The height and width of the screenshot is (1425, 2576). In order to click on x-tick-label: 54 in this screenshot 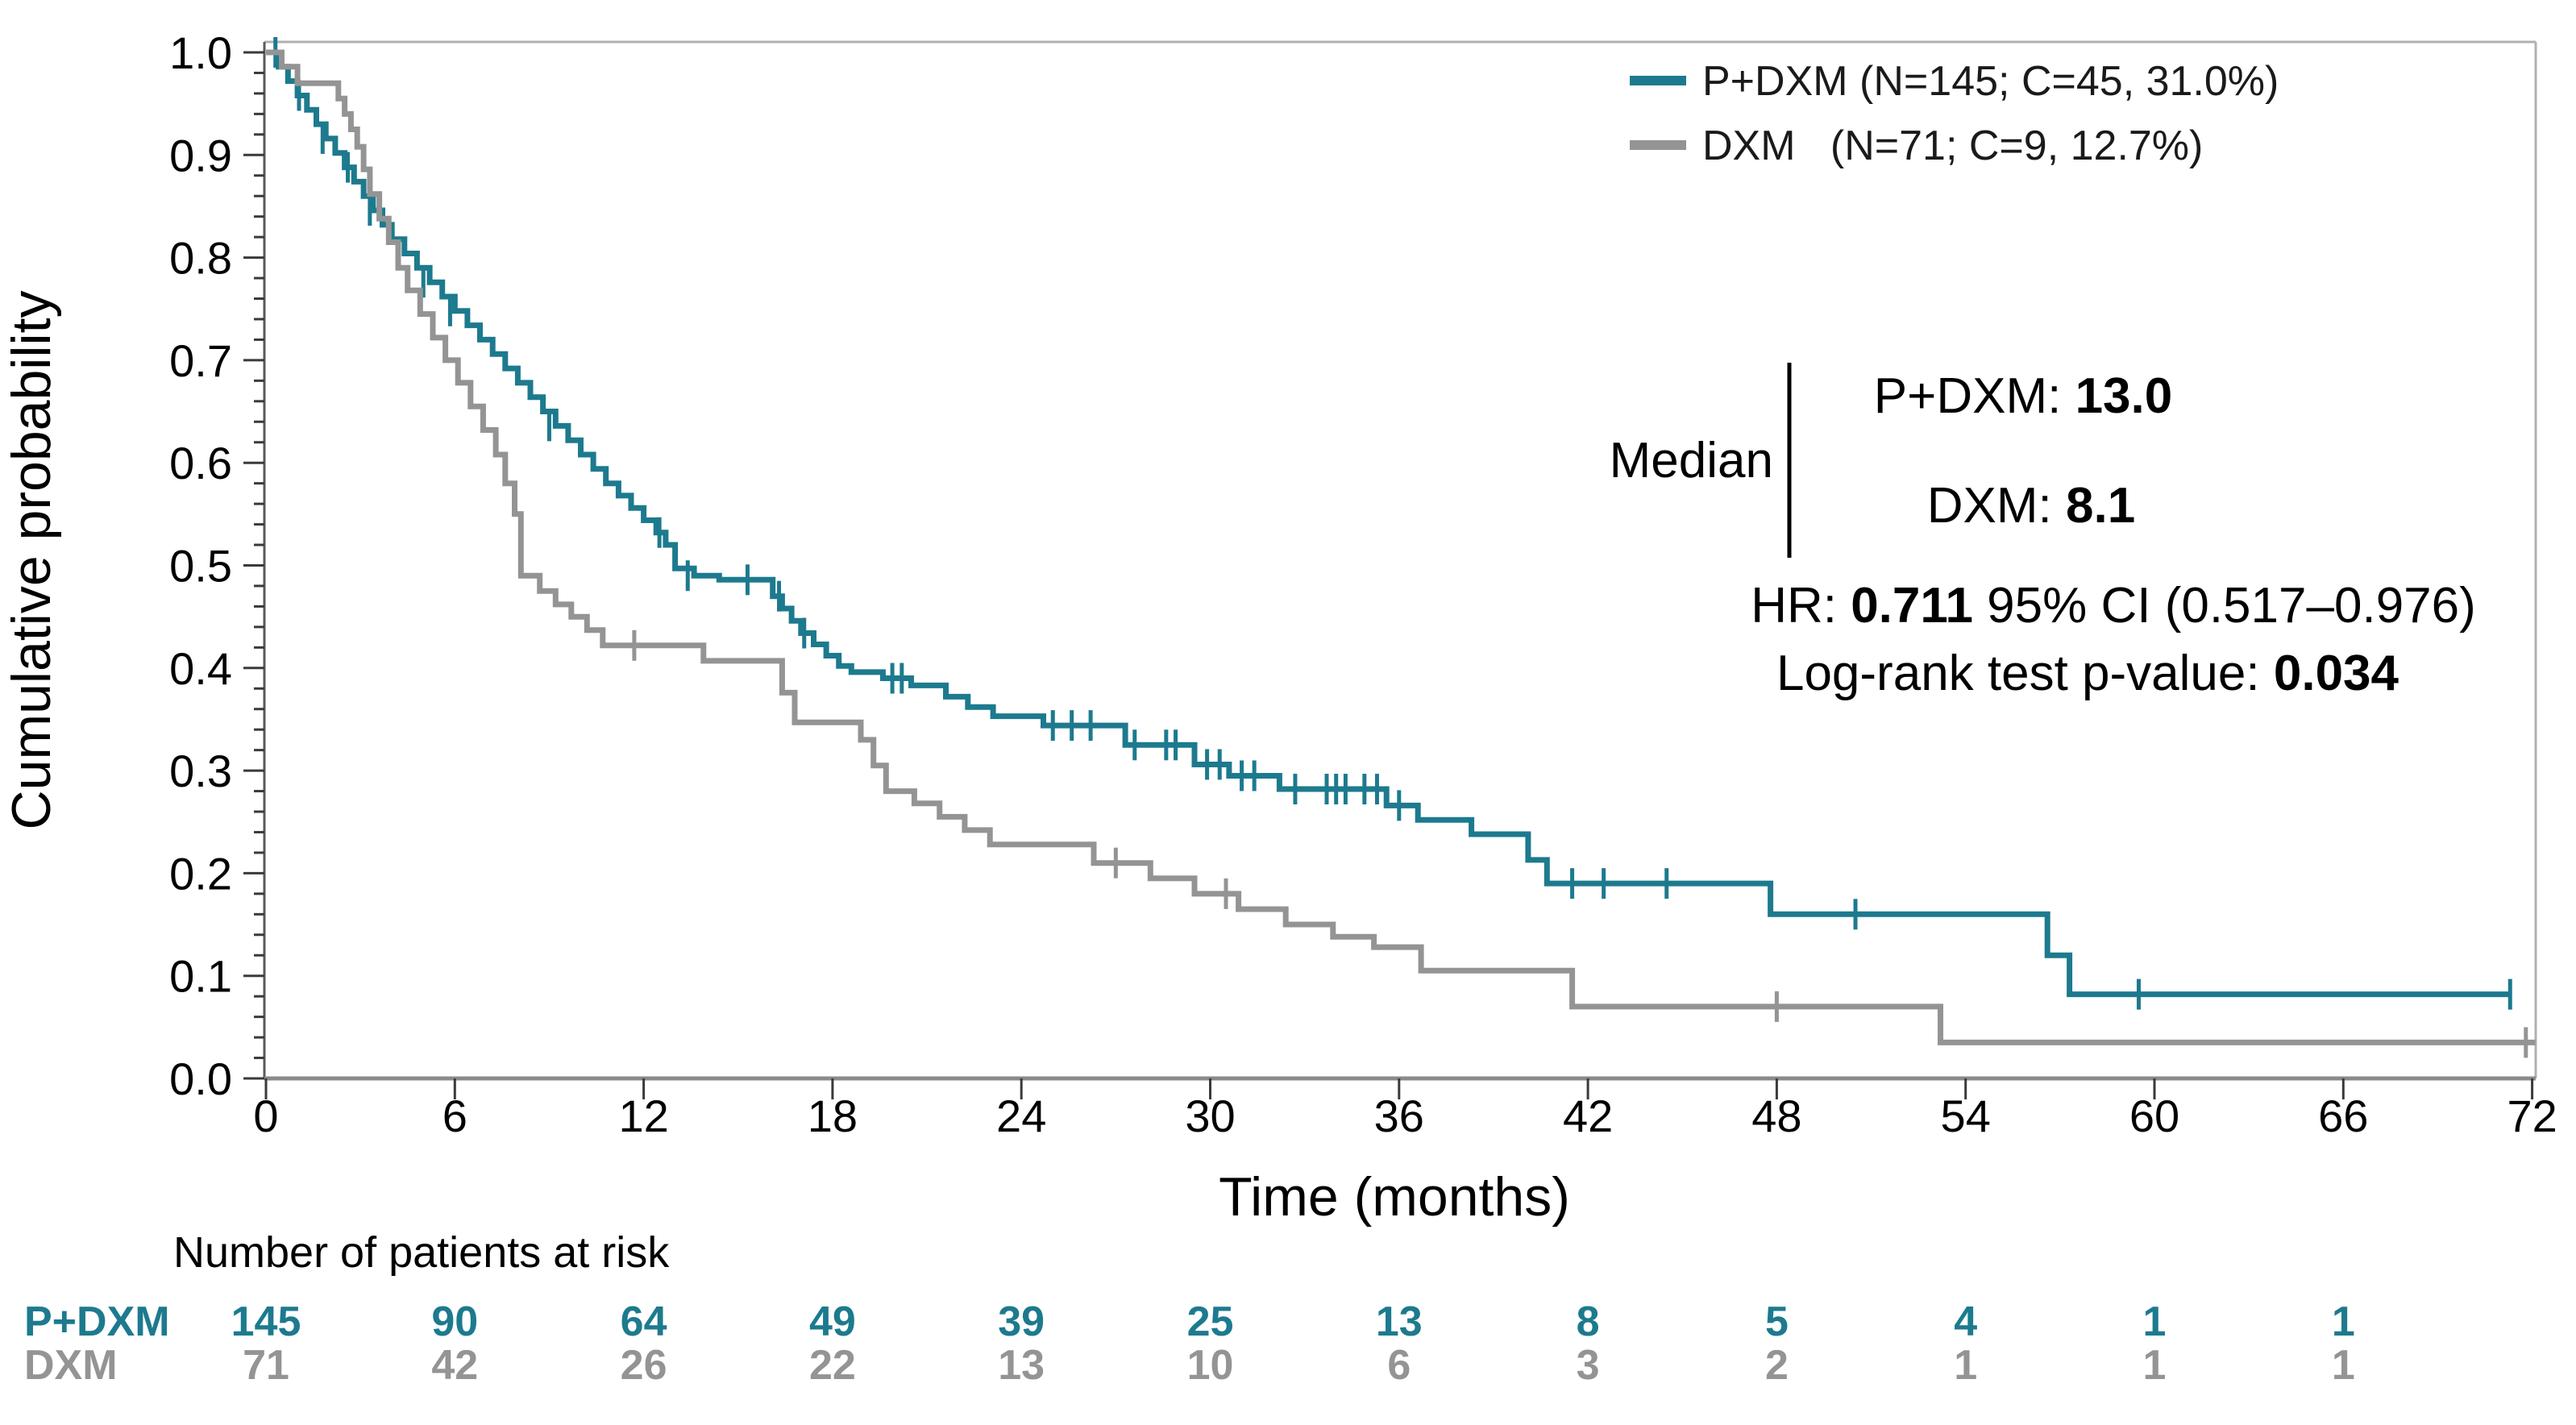, I will do `click(1966, 1116)`.